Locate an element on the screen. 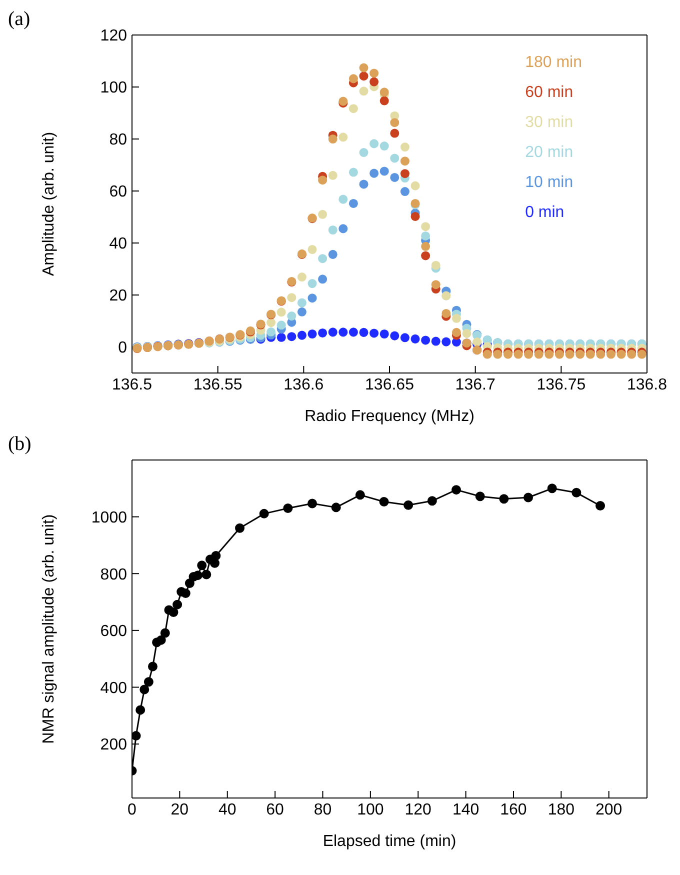 The width and height of the screenshot is (680, 875). text: 30 min is located at coordinates (549, 123).